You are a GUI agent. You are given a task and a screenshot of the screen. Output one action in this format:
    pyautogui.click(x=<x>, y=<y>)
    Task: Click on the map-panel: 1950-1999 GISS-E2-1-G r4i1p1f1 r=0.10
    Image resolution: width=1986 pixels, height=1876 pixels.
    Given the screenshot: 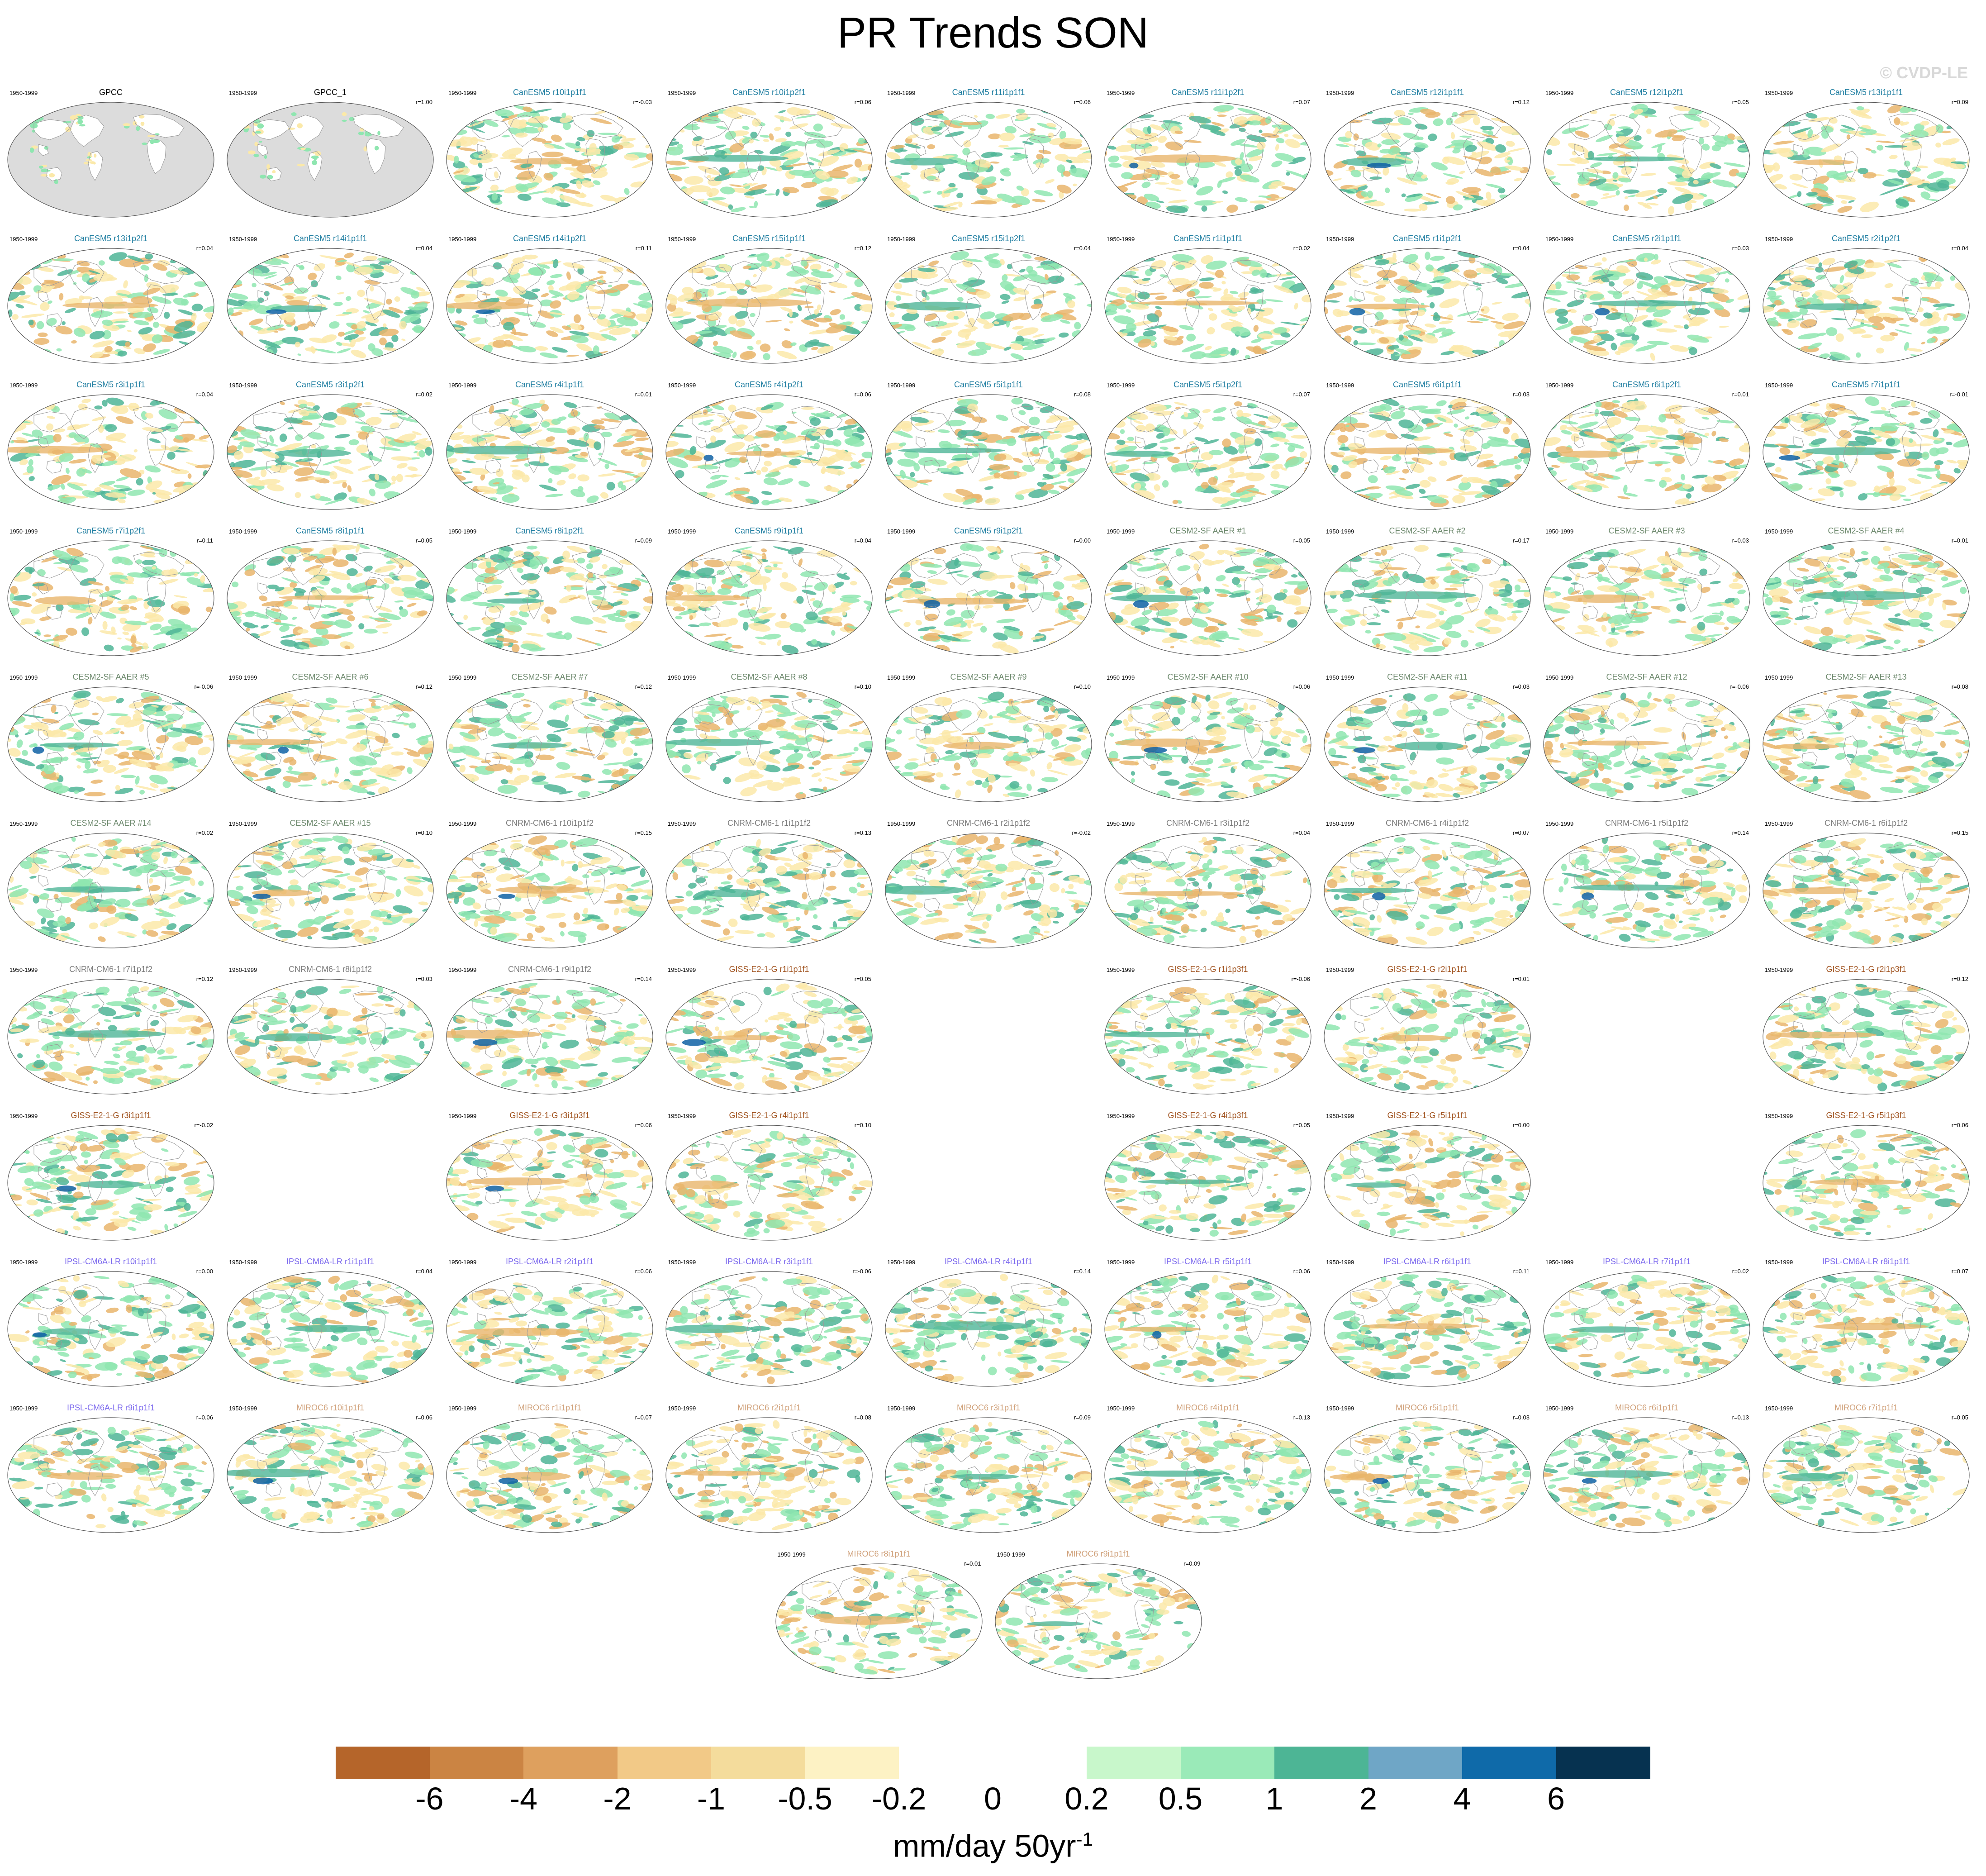 What is the action you would take?
    pyautogui.click(x=769, y=1184)
    